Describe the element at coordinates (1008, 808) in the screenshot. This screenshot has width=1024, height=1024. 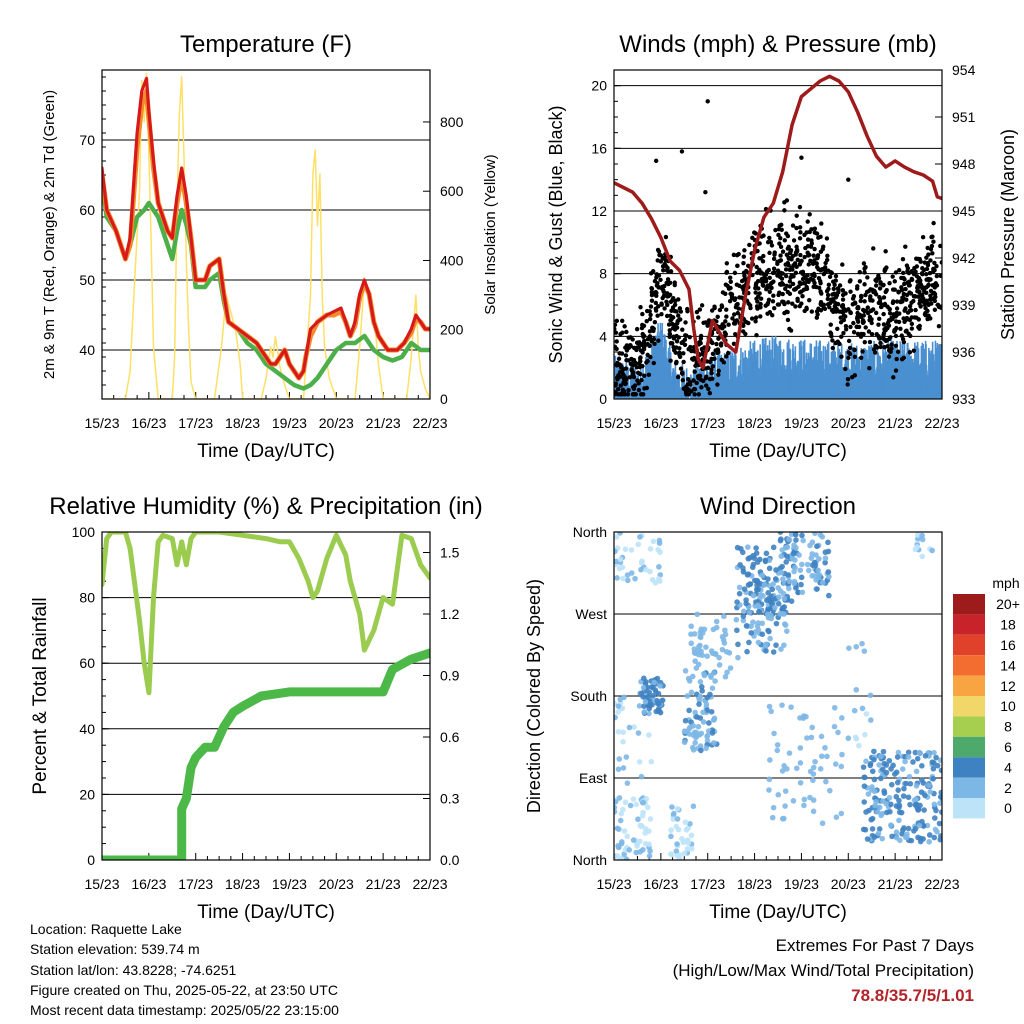
I see `colorbar-label: 0` at that location.